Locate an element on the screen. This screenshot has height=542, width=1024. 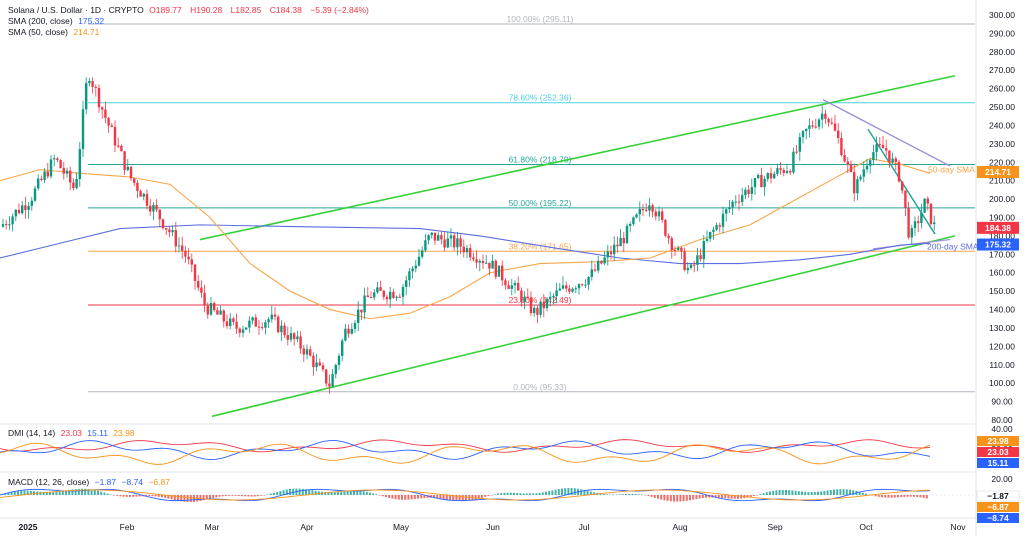
fib-label-0: 100.00% (295.11) is located at coordinates (540, 19).